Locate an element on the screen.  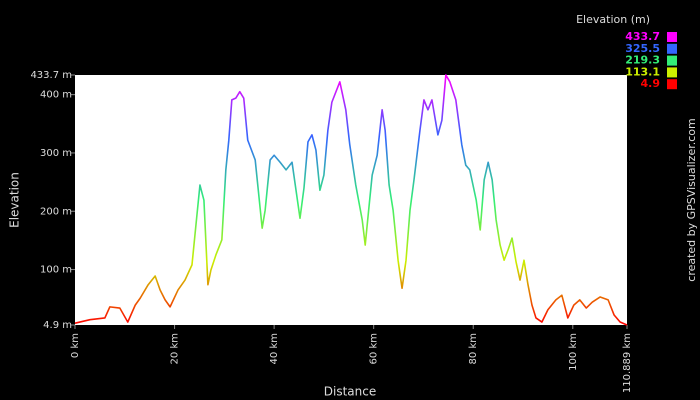
x-tick-label: 80 km is located at coordinates (473, 348).